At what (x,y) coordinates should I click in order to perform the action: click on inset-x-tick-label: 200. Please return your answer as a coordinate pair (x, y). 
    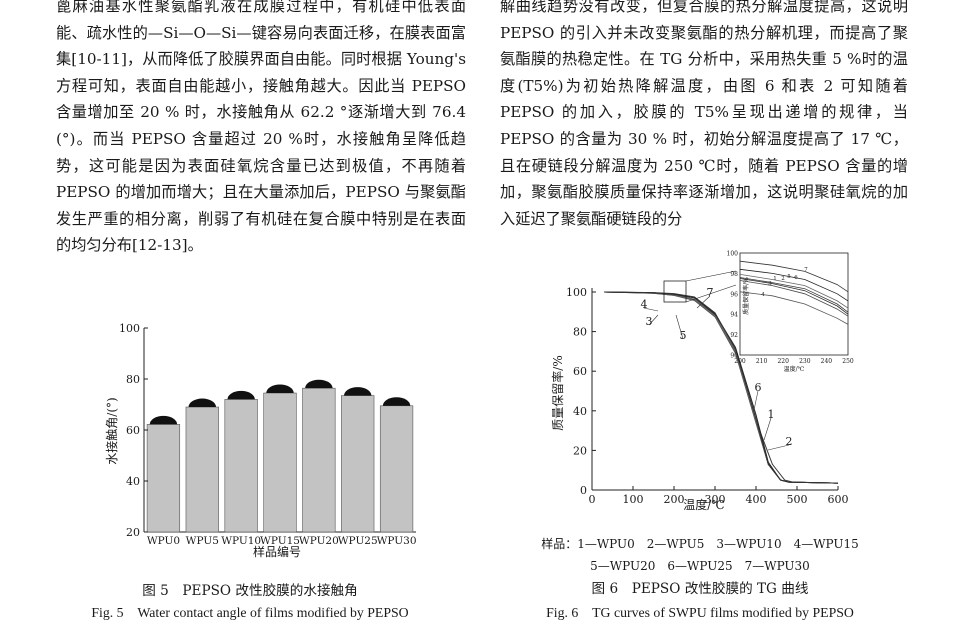
    Looking at the image, I should click on (740, 361).